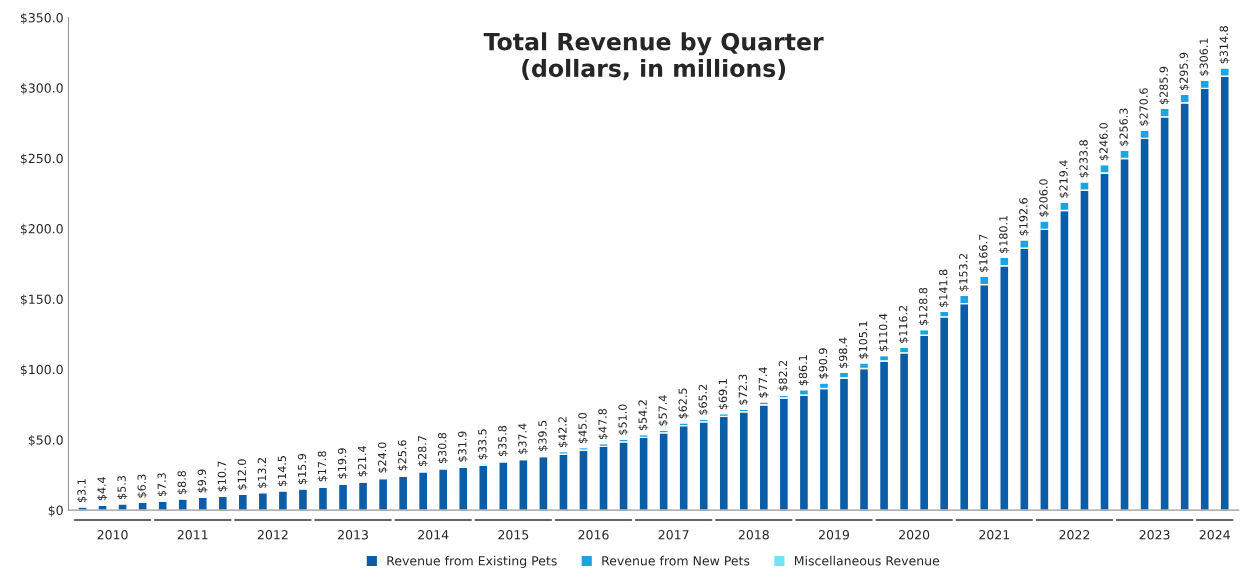  Describe the element at coordinates (823, 363) in the screenshot. I see `total-label: $90.9` at that location.